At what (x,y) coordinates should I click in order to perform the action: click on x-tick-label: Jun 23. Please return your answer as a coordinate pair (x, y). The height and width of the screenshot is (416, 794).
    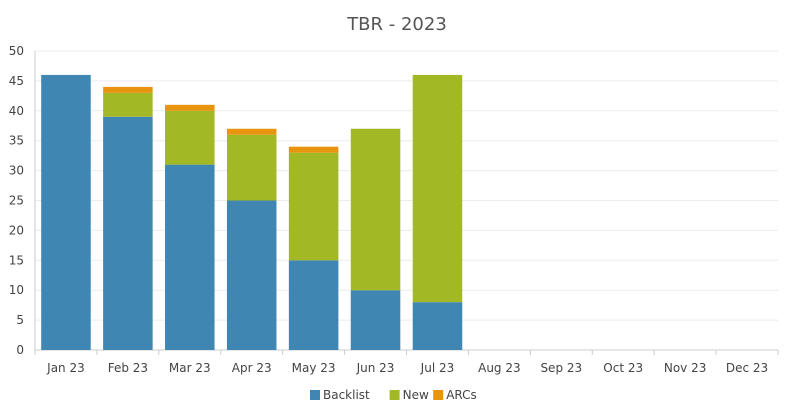
    Looking at the image, I should click on (375, 368).